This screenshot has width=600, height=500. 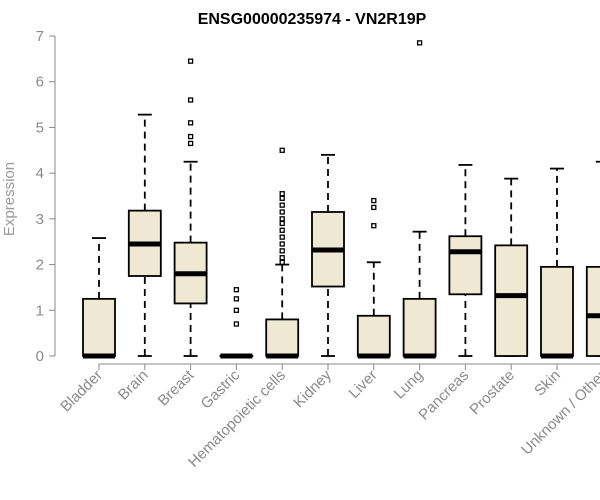 What do you see at coordinates (176, 387) in the screenshot?
I see `x-tick-label-breast: Breast` at bounding box center [176, 387].